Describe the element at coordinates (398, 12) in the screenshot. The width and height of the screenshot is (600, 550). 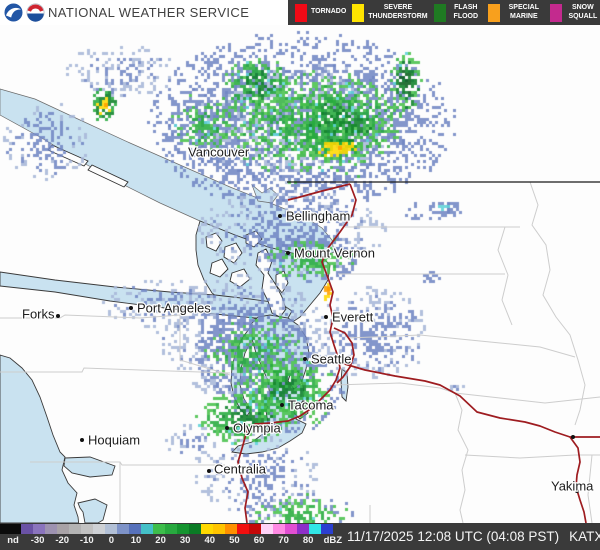
I see `legend-label: SEVERE THUNDERSTORM` at that location.